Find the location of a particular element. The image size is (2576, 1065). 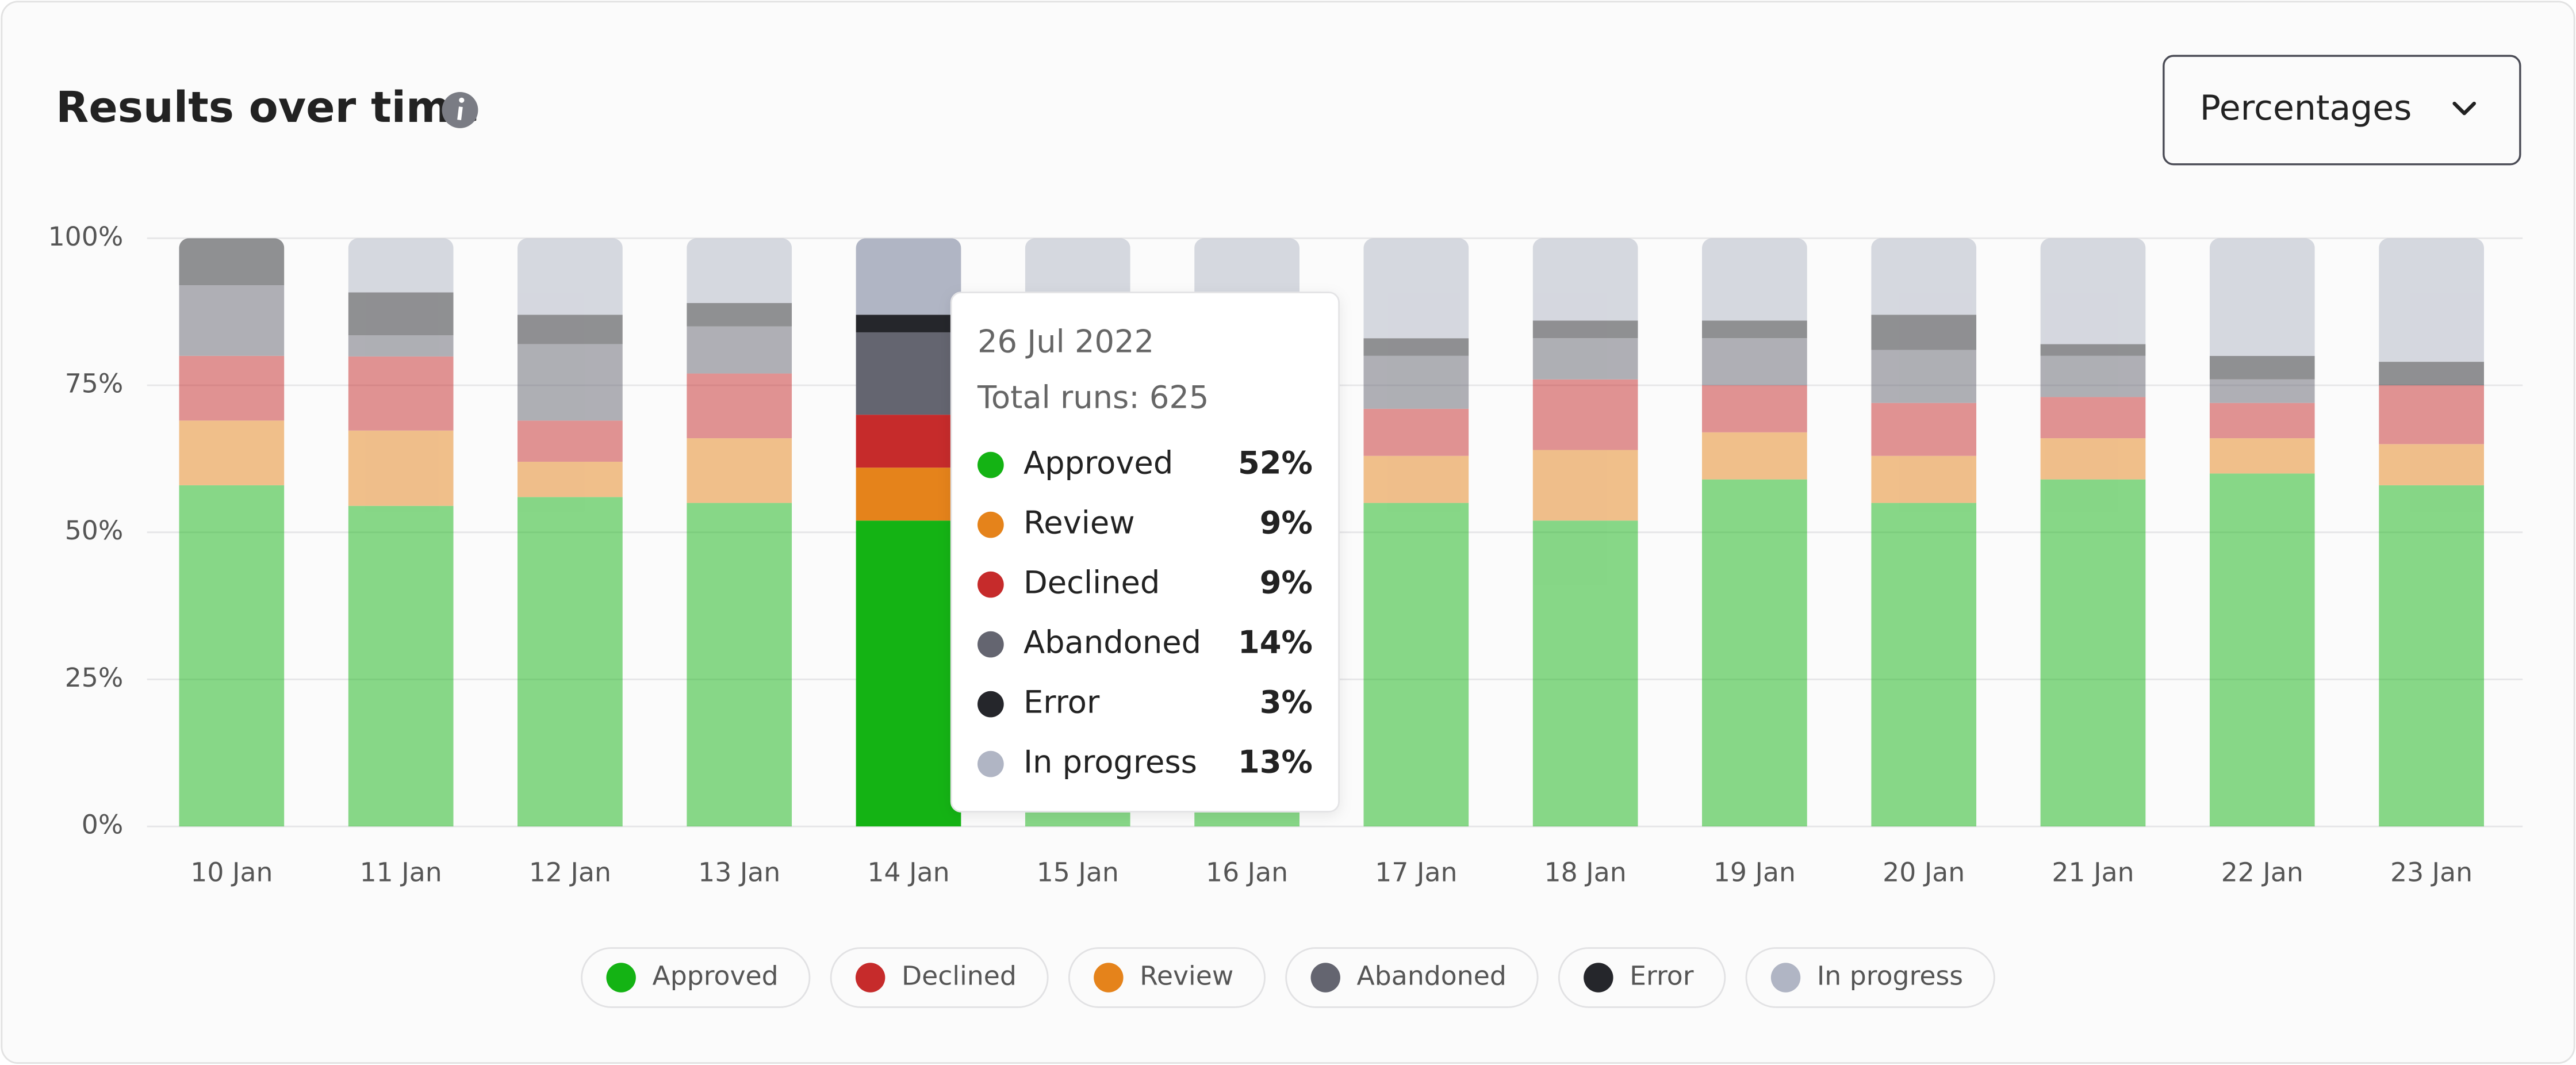

x-tick-label: 12 Jan is located at coordinates (570, 872).